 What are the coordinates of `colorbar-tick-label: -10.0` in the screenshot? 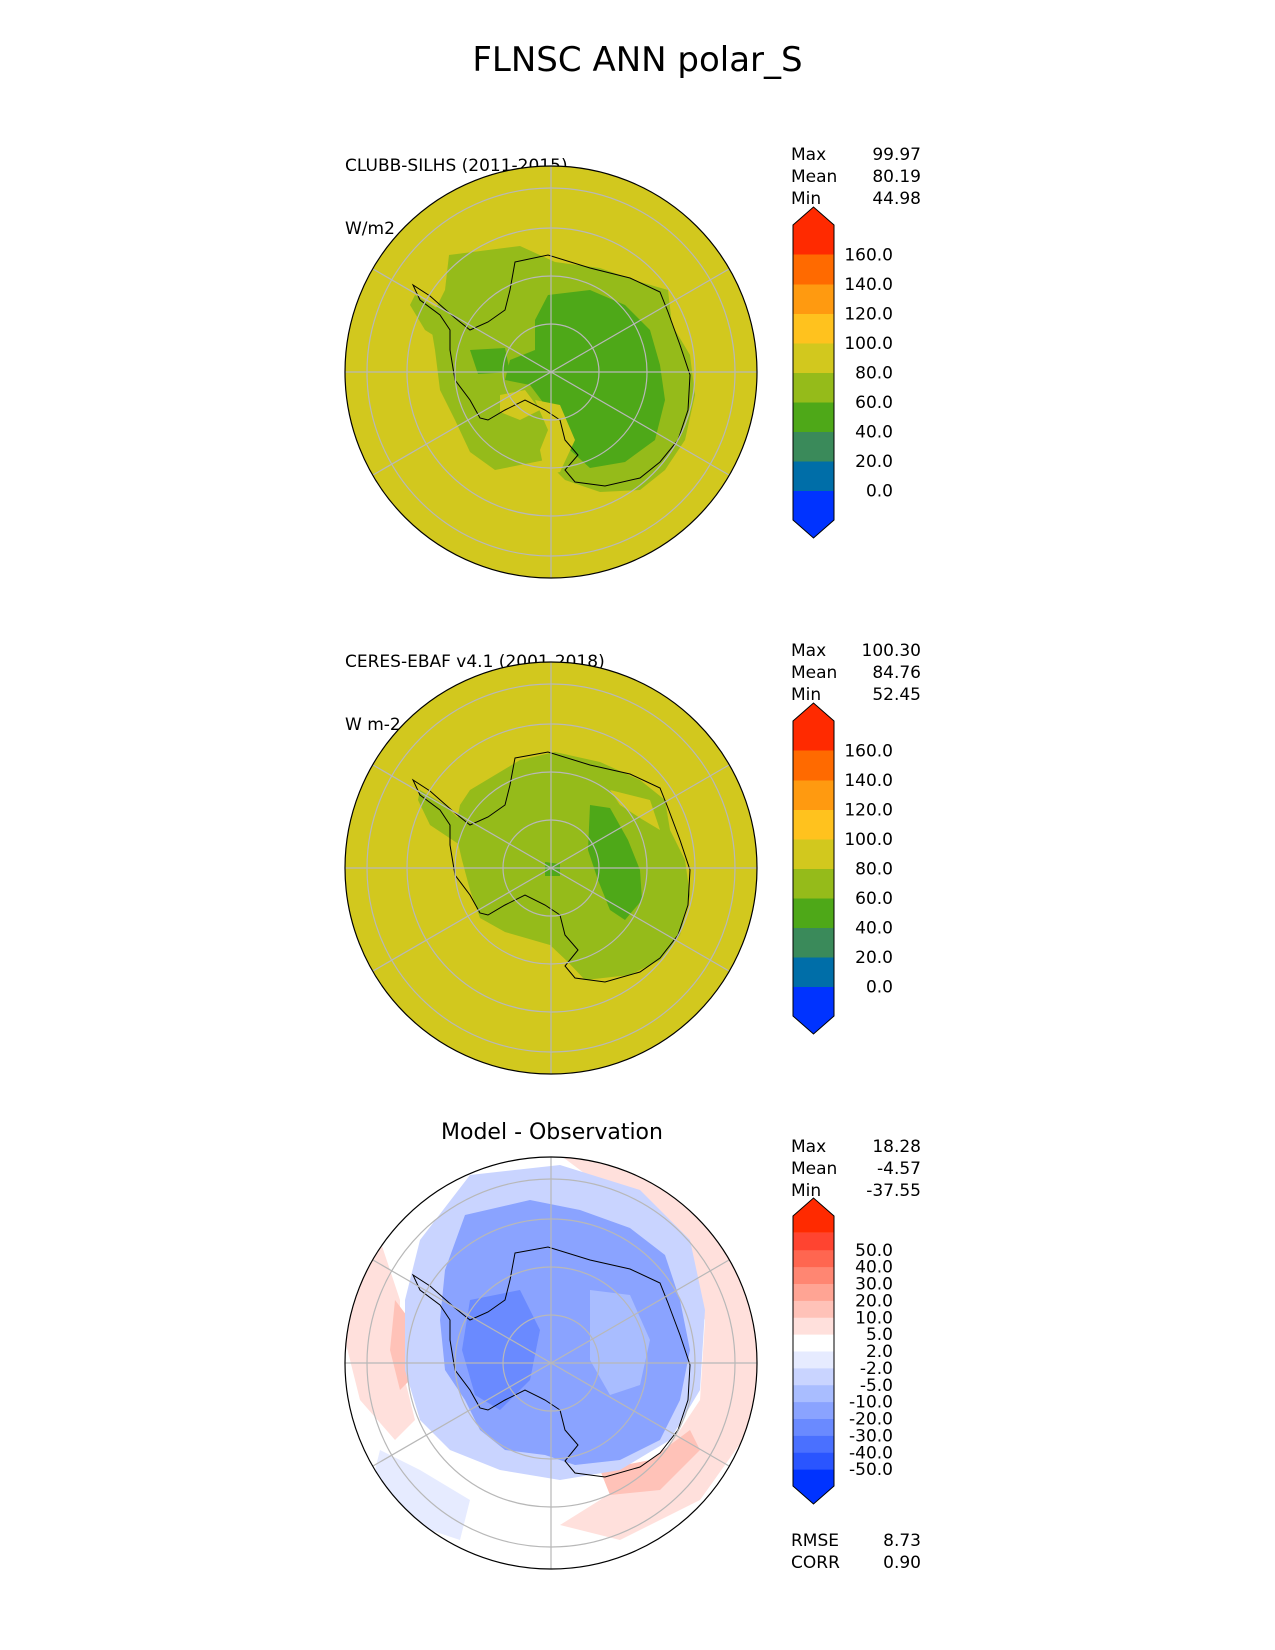 It's located at (871, 1403).